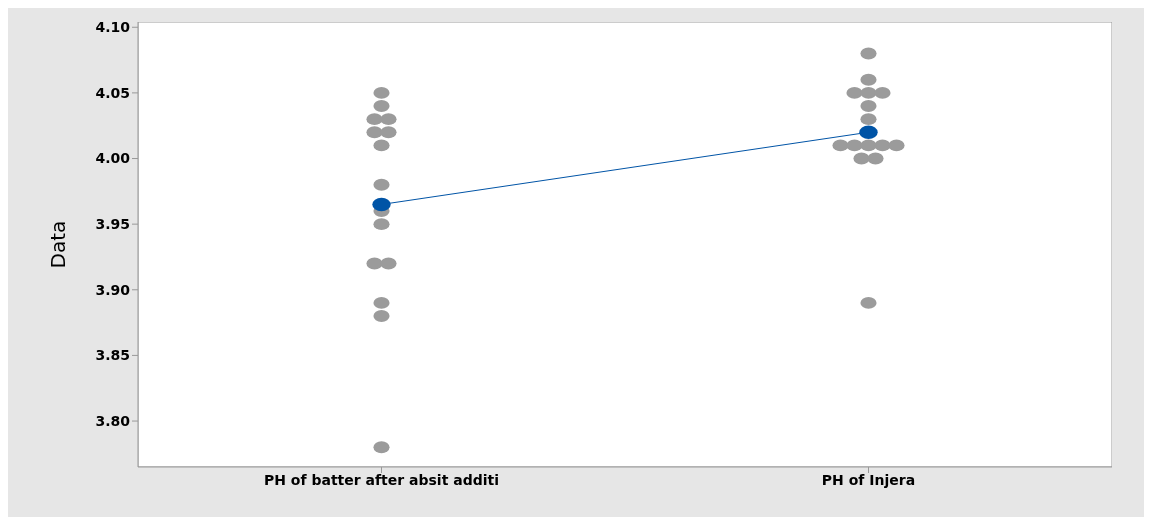 This screenshot has height=525, width=1152. What do you see at coordinates (112, 355) in the screenshot?
I see `y-tick-label: 3.85` at bounding box center [112, 355].